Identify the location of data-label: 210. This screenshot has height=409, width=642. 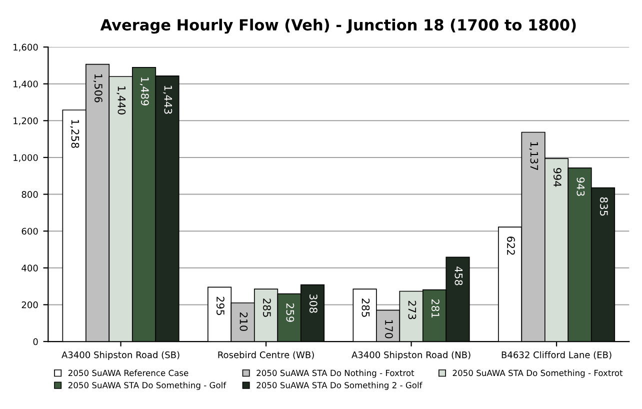
(244, 321).